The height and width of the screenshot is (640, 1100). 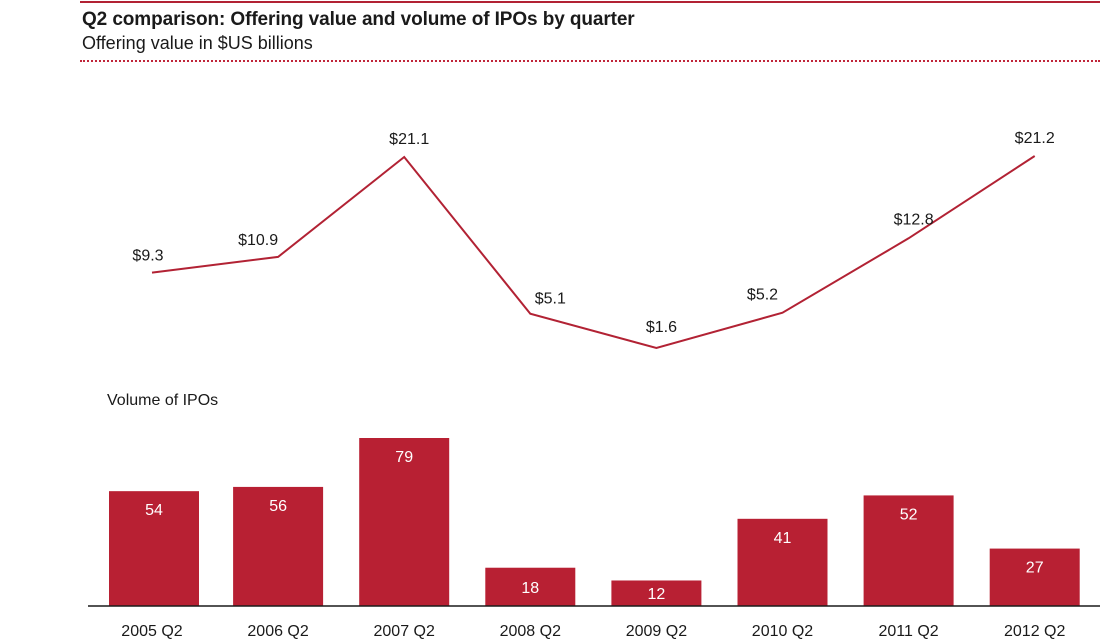 What do you see at coordinates (909, 514) in the screenshot?
I see `bar-value-label: 52` at bounding box center [909, 514].